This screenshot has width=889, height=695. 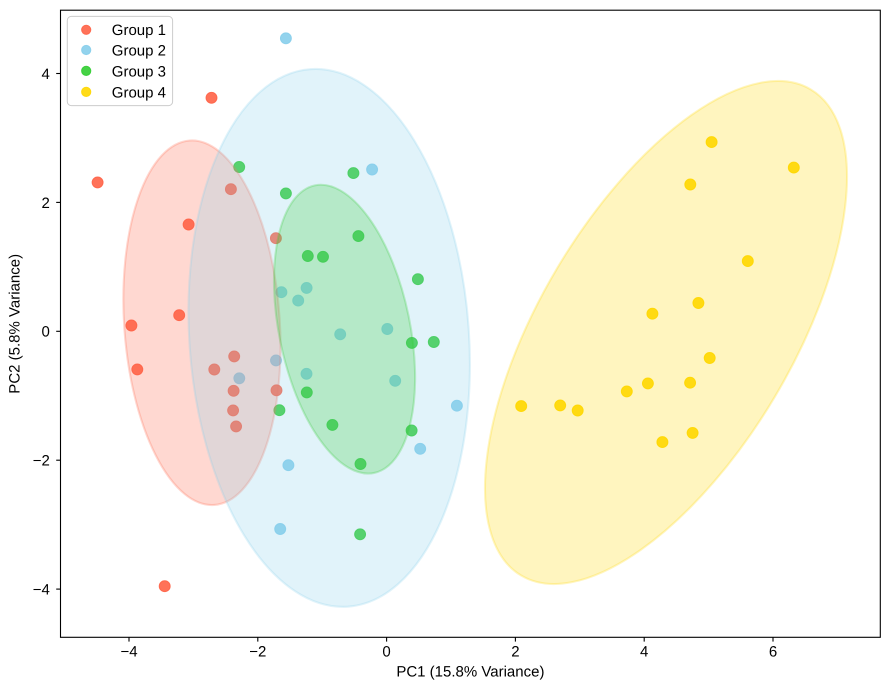 What do you see at coordinates (139, 50) in the screenshot?
I see `svg-text: Group 2` at bounding box center [139, 50].